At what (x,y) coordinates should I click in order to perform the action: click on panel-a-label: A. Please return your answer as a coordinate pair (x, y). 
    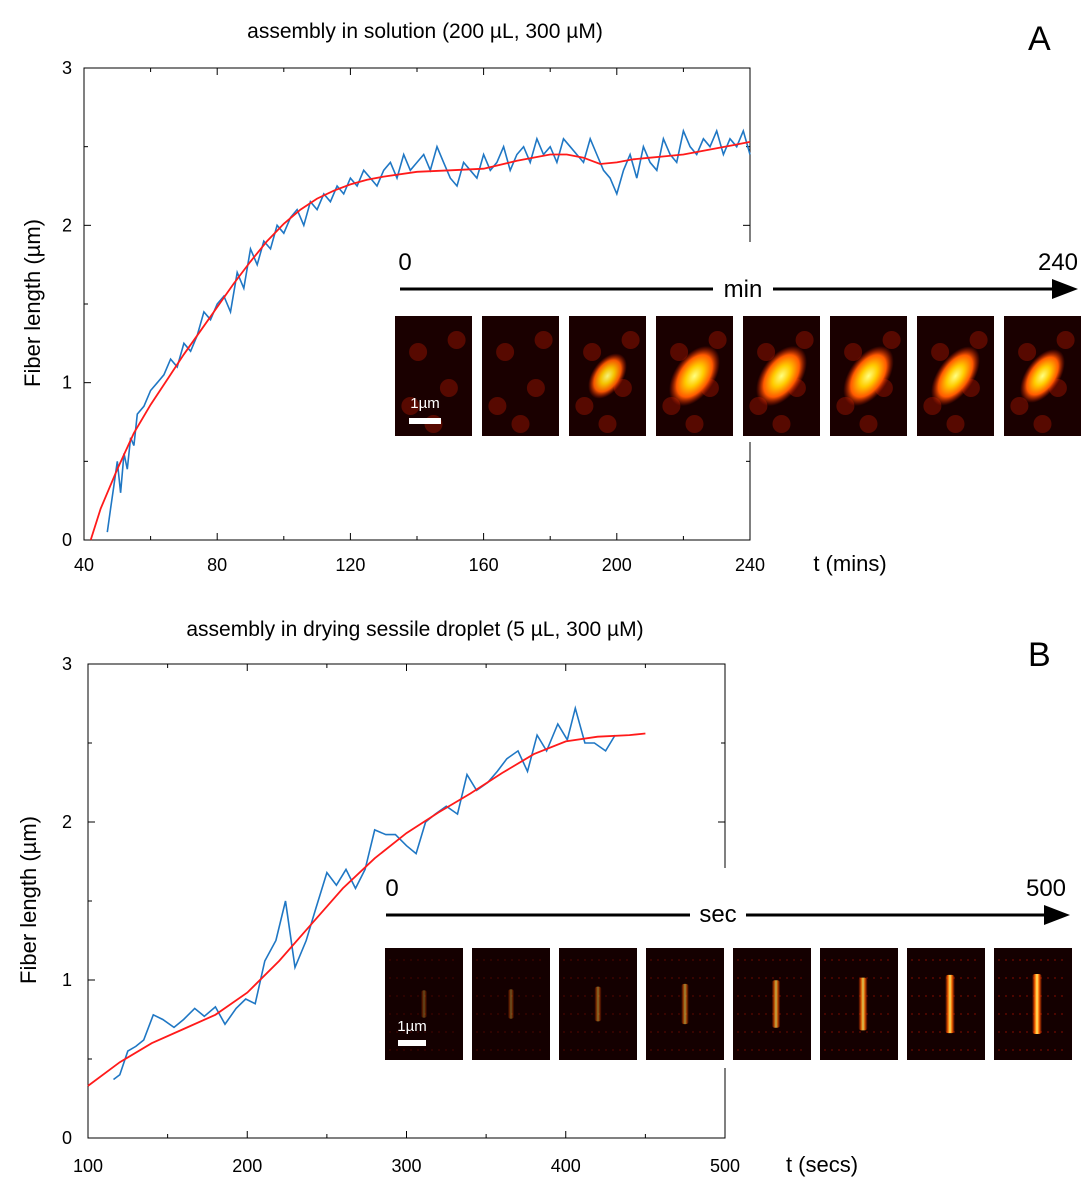
    Looking at the image, I should click on (1039, 39).